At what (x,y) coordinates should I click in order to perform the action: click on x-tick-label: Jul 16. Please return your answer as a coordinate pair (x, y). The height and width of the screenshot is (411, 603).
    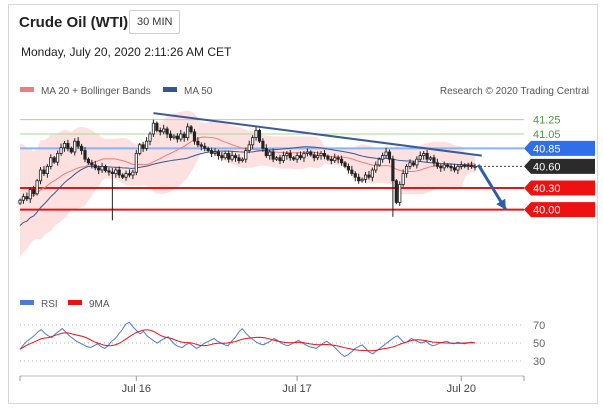
    Looking at the image, I should click on (136, 389).